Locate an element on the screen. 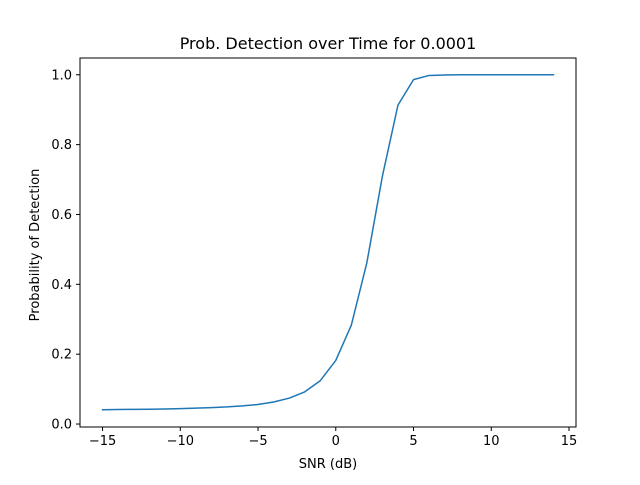 The height and width of the screenshot is (485, 640). y-tick-label: 0.8 is located at coordinates (61, 145).